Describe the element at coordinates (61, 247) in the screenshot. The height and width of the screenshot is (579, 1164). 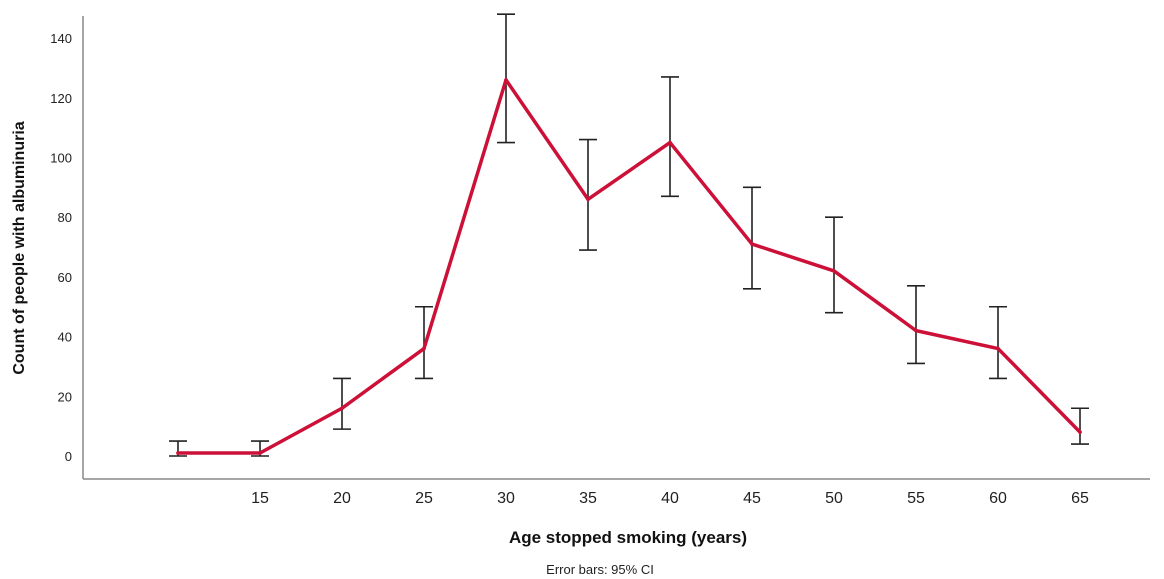
I see `y-tick-labels: 0 20 40 60 80 100 120 140` at that location.